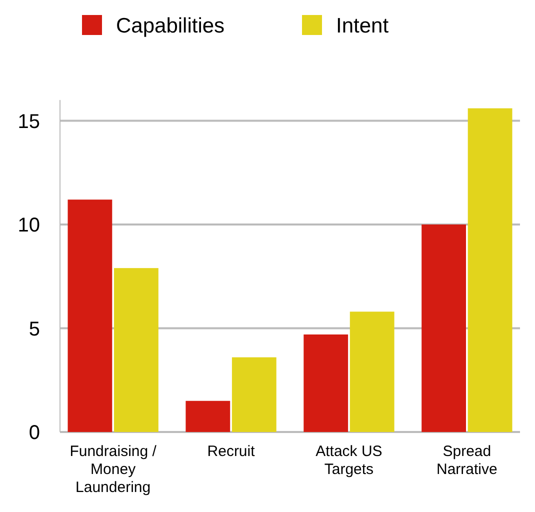 The width and height of the screenshot is (535, 512). What do you see at coordinates (467, 460) in the screenshot?
I see `x-tick-label: Spread Narrative` at bounding box center [467, 460].